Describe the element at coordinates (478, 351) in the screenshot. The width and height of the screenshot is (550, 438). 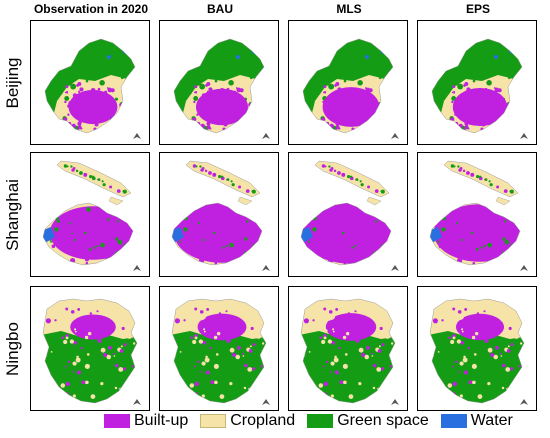
I see `map-ningbo-eps-svg` at that location.